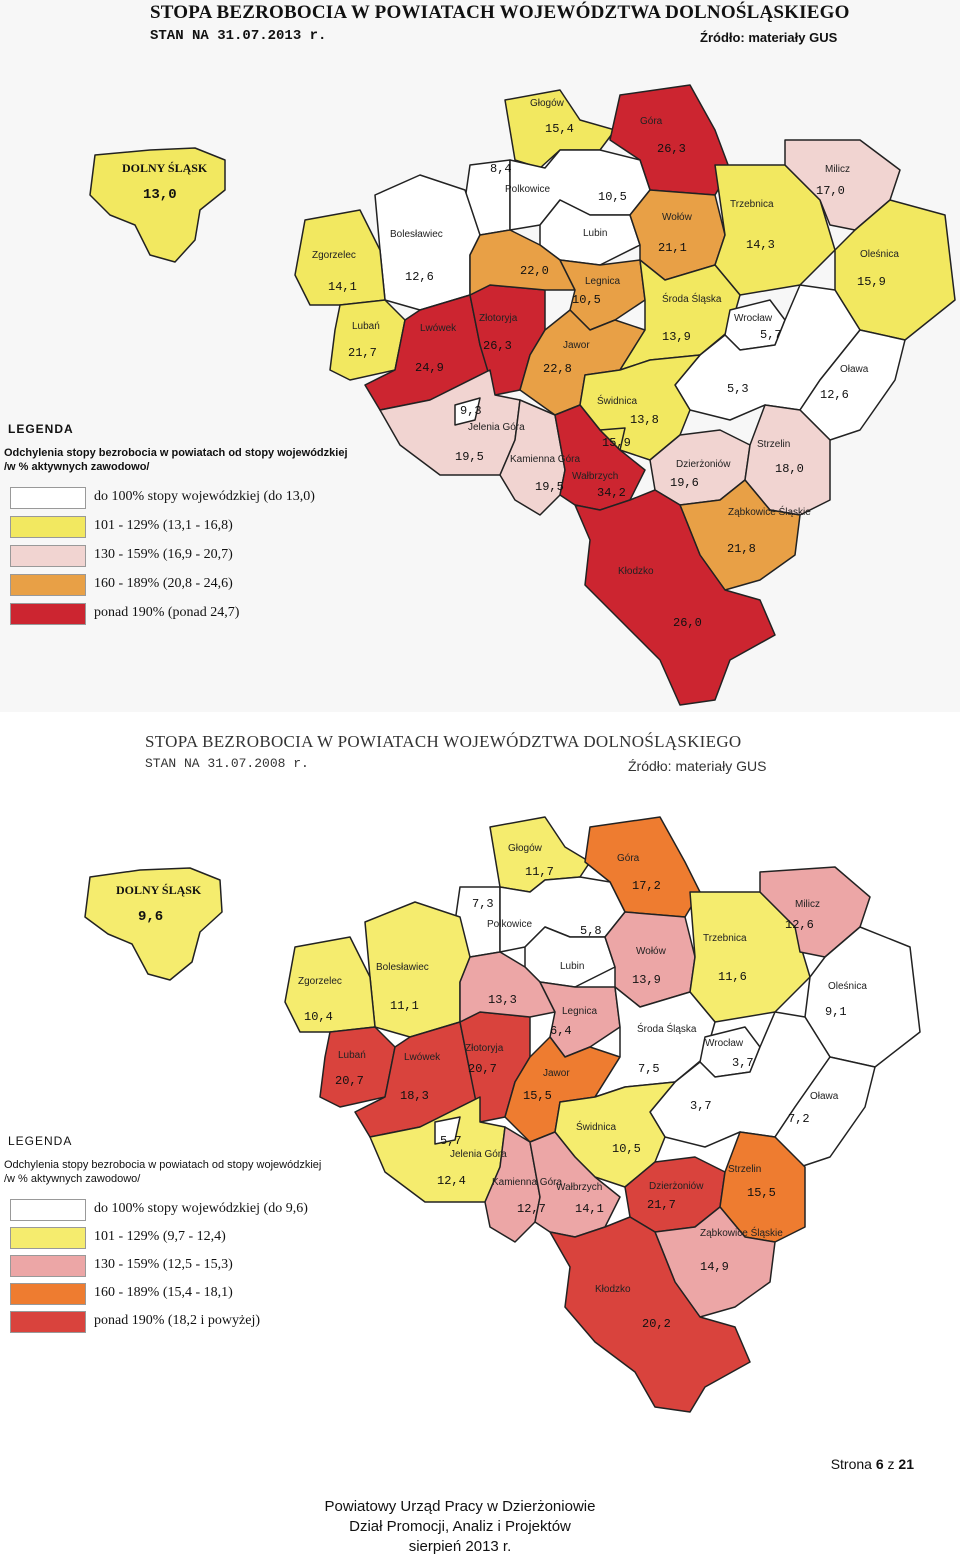 This screenshot has width=960, height=1557. What do you see at coordinates (163, 525) in the screenshot?
I see `legend-label: 101 - 129% (13,1 - 16,8)` at bounding box center [163, 525].